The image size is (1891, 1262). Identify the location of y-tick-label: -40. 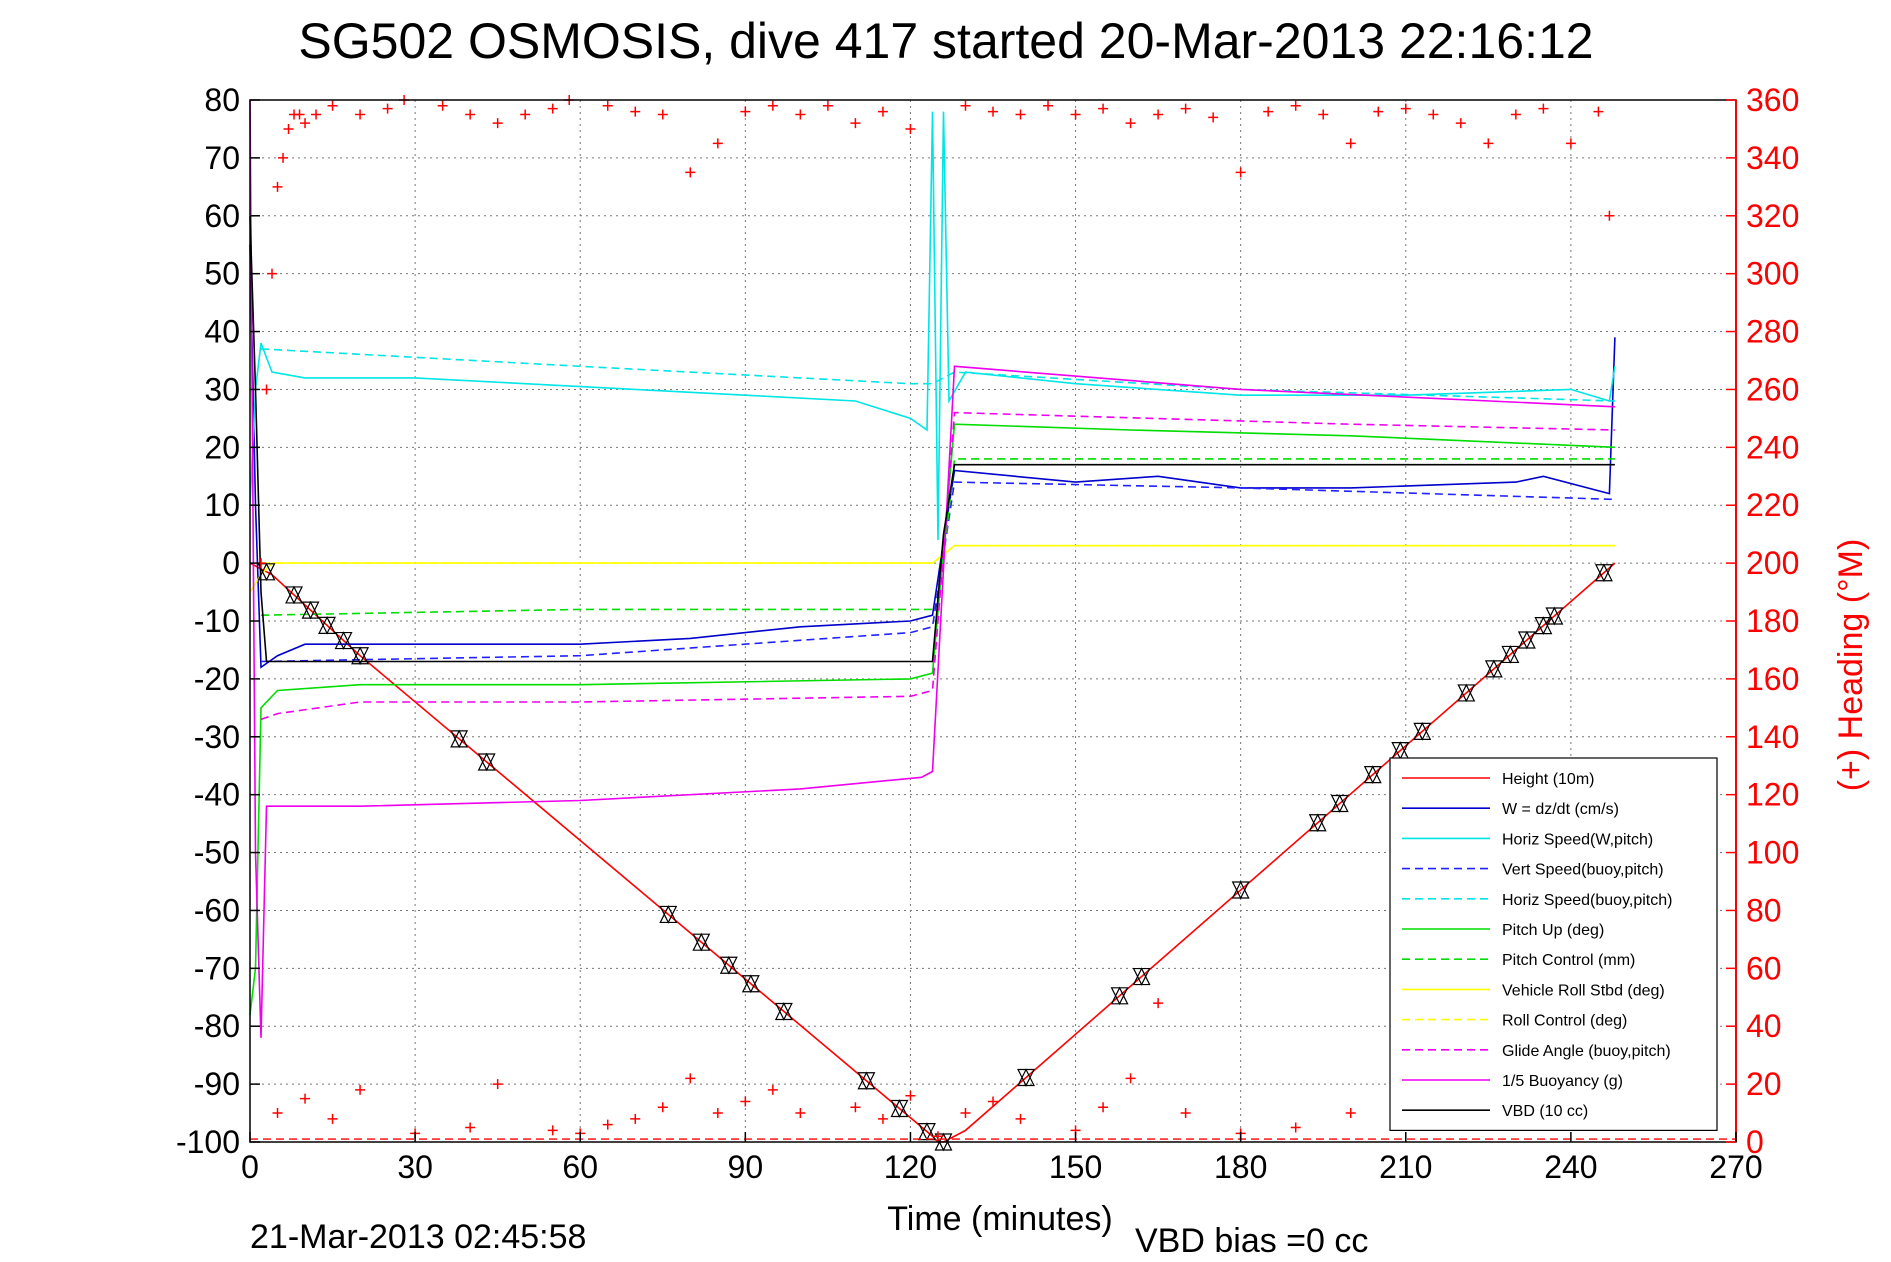
(217, 795).